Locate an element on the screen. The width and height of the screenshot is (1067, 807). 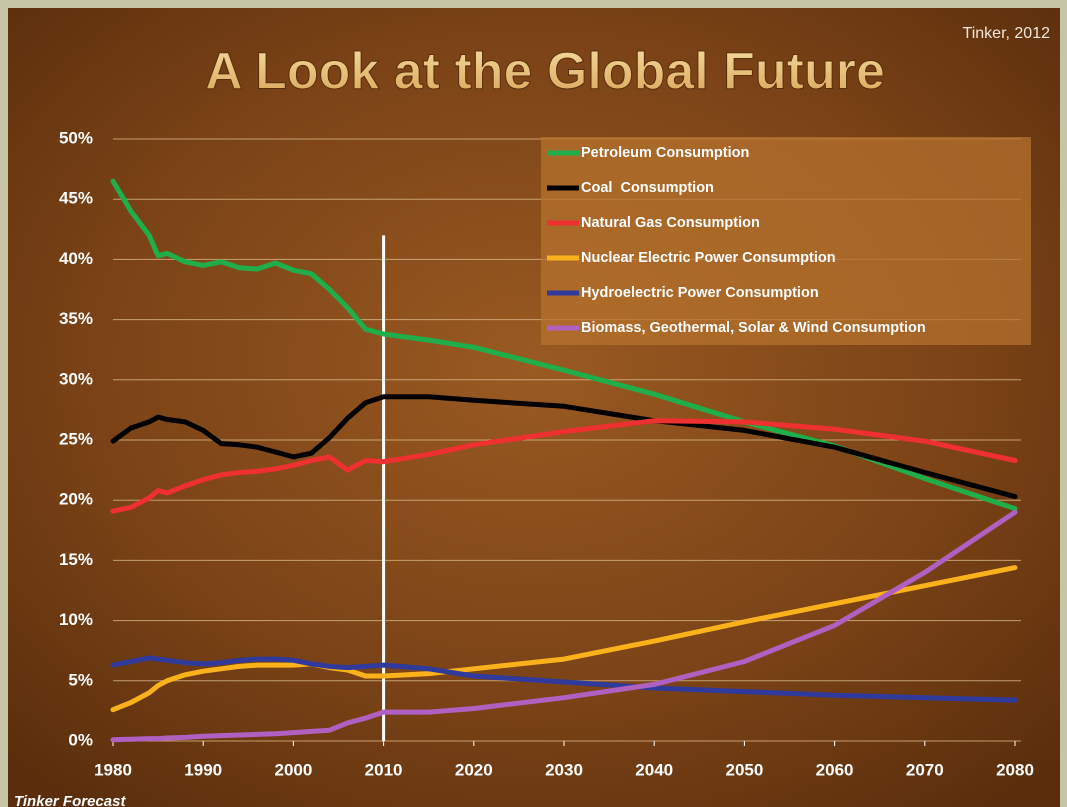
x-tick-label: 2020 is located at coordinates (474, 769).